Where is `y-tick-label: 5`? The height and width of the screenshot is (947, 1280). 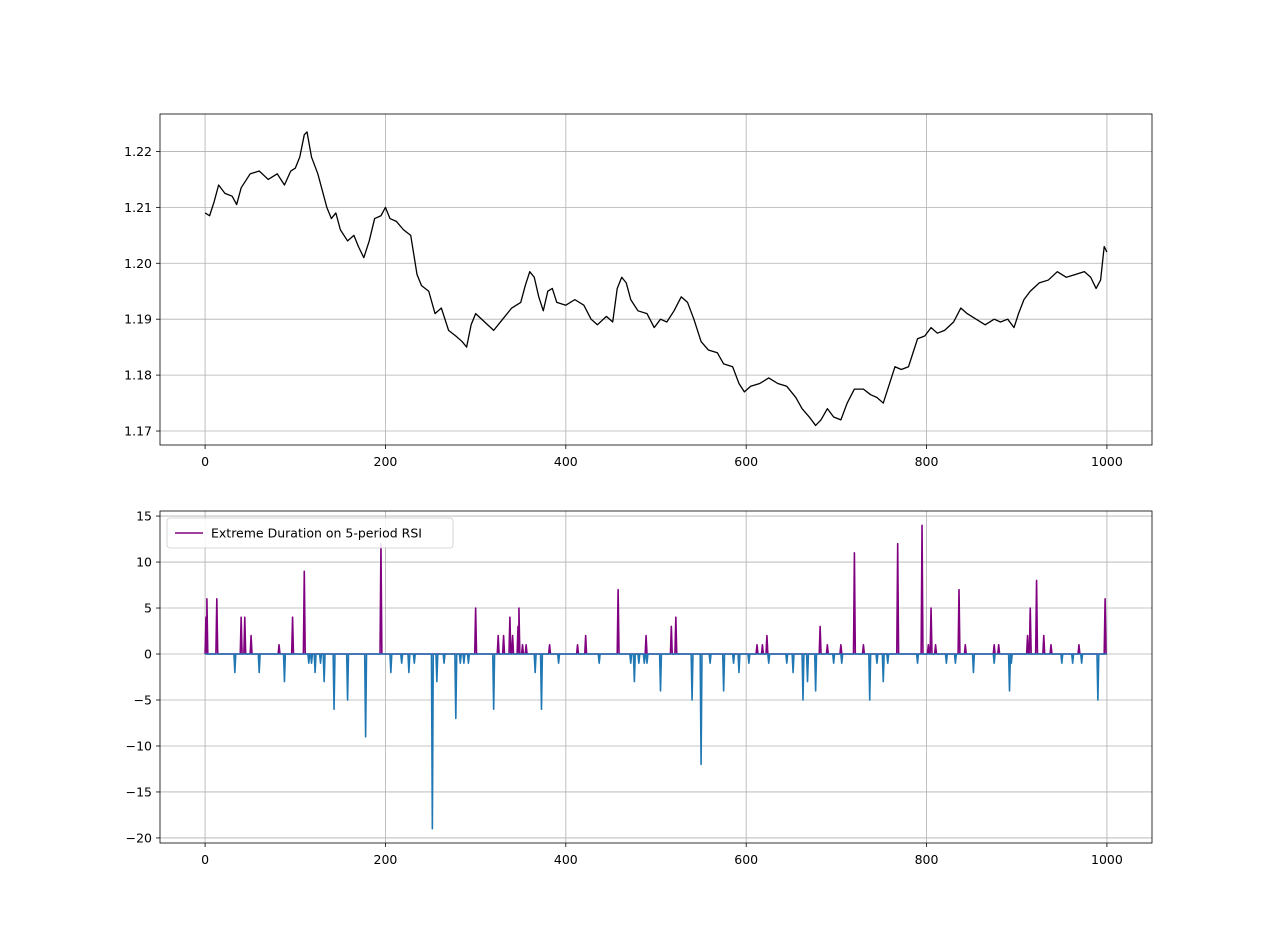 y-tick-label: 5 is located at coordinates (148, 608).